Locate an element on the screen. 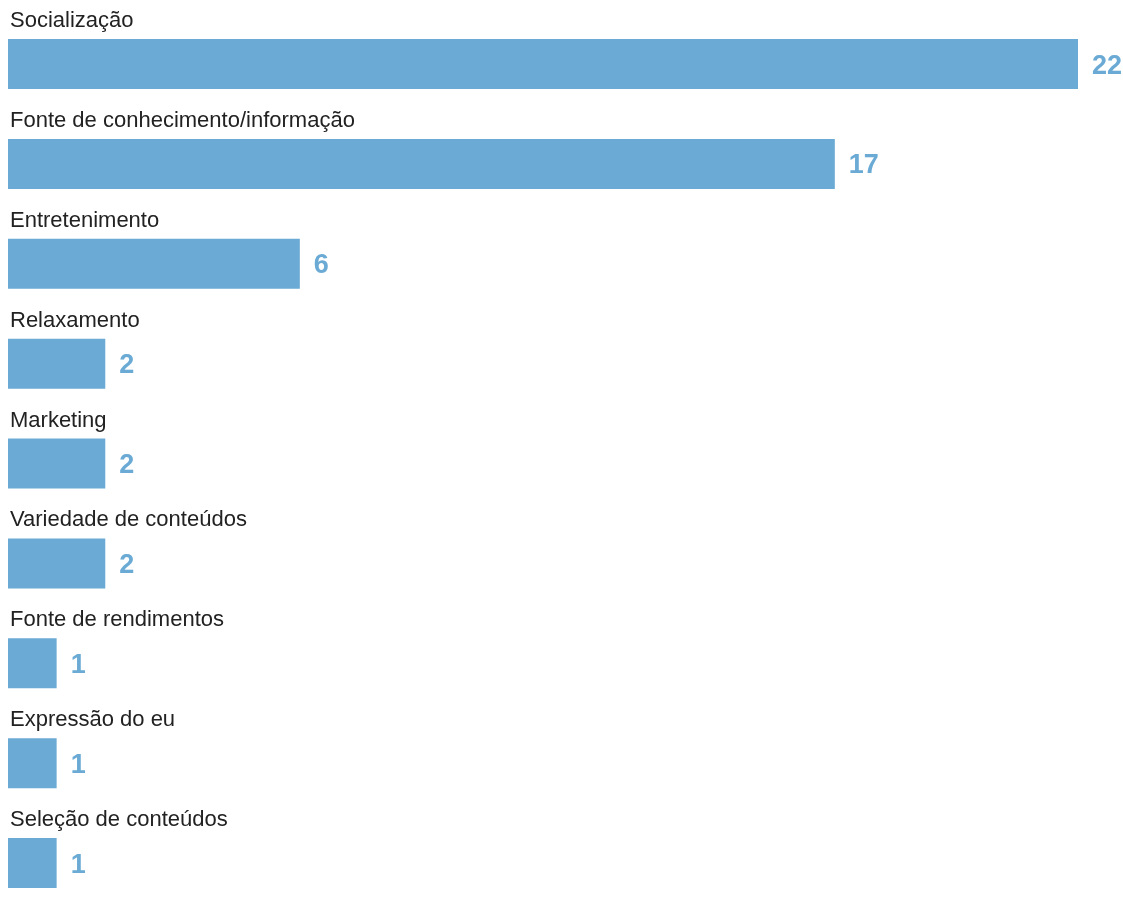 Image resolution: width=1123 pixels, height=913 pixels. y-tick-label: Socialização is located at coordinates (72, 19).